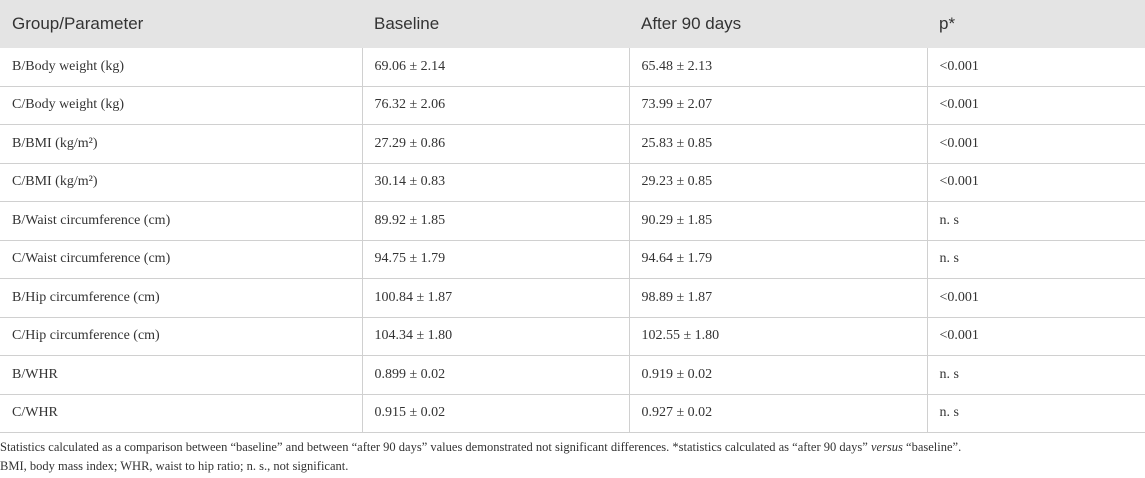  I want to click on table-cell: 65.48 ± 2.13, so click(778, 67).